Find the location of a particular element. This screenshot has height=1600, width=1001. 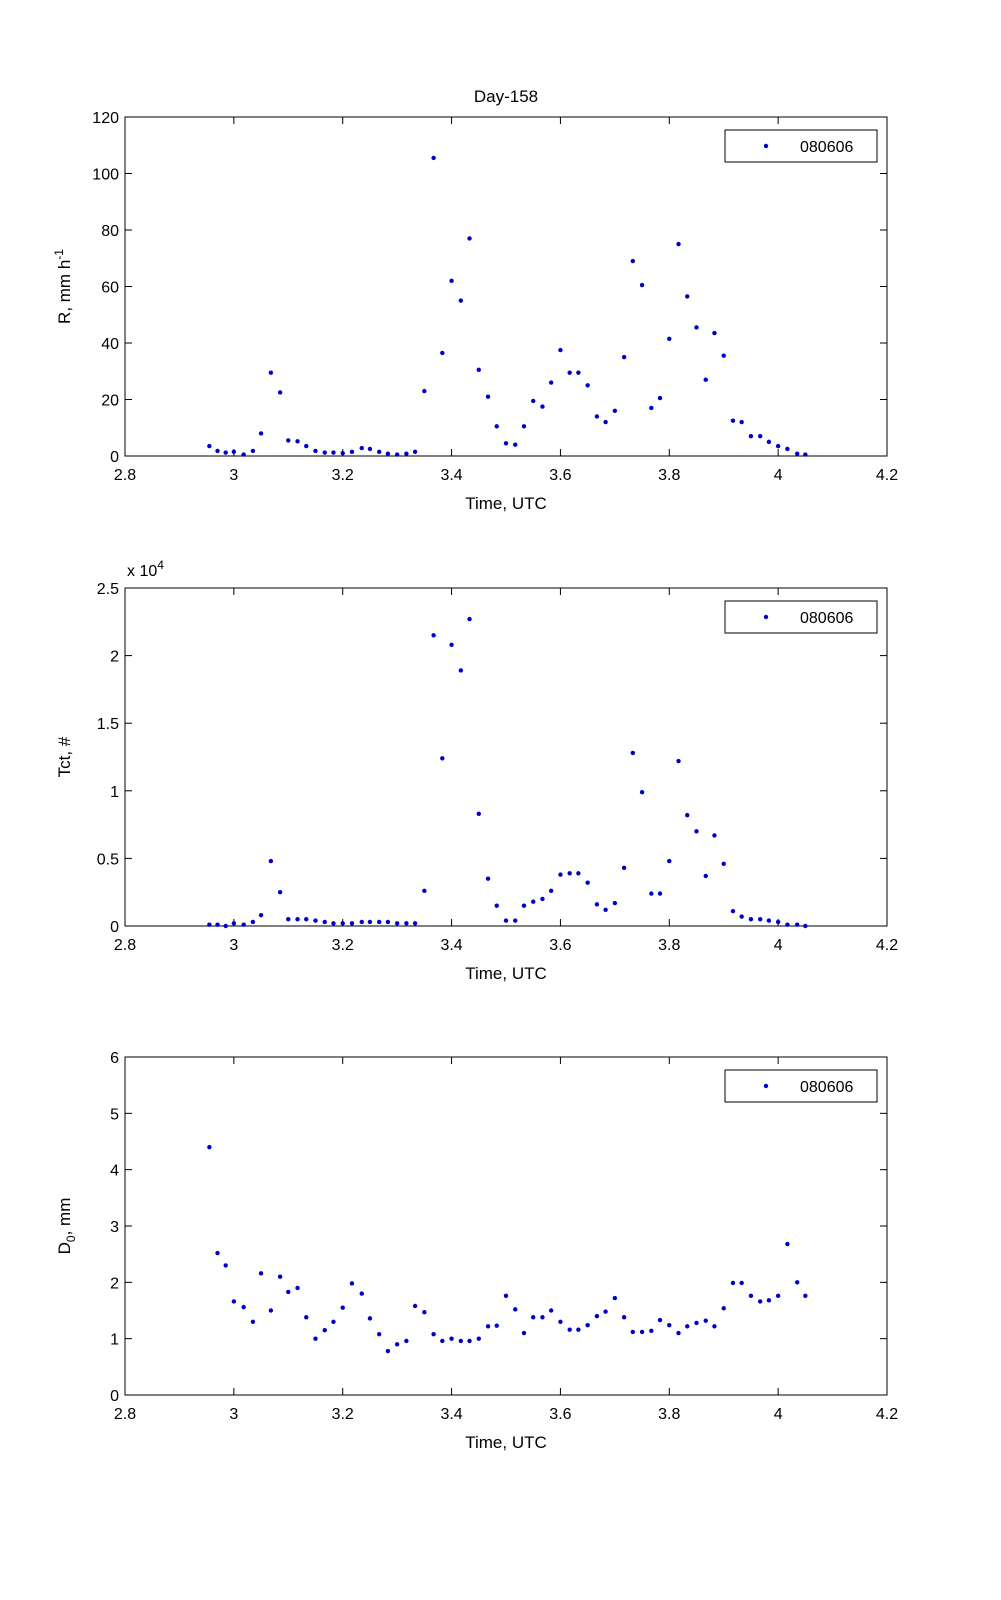

y-tick-label: 120 is located at coordinates (105, 118).